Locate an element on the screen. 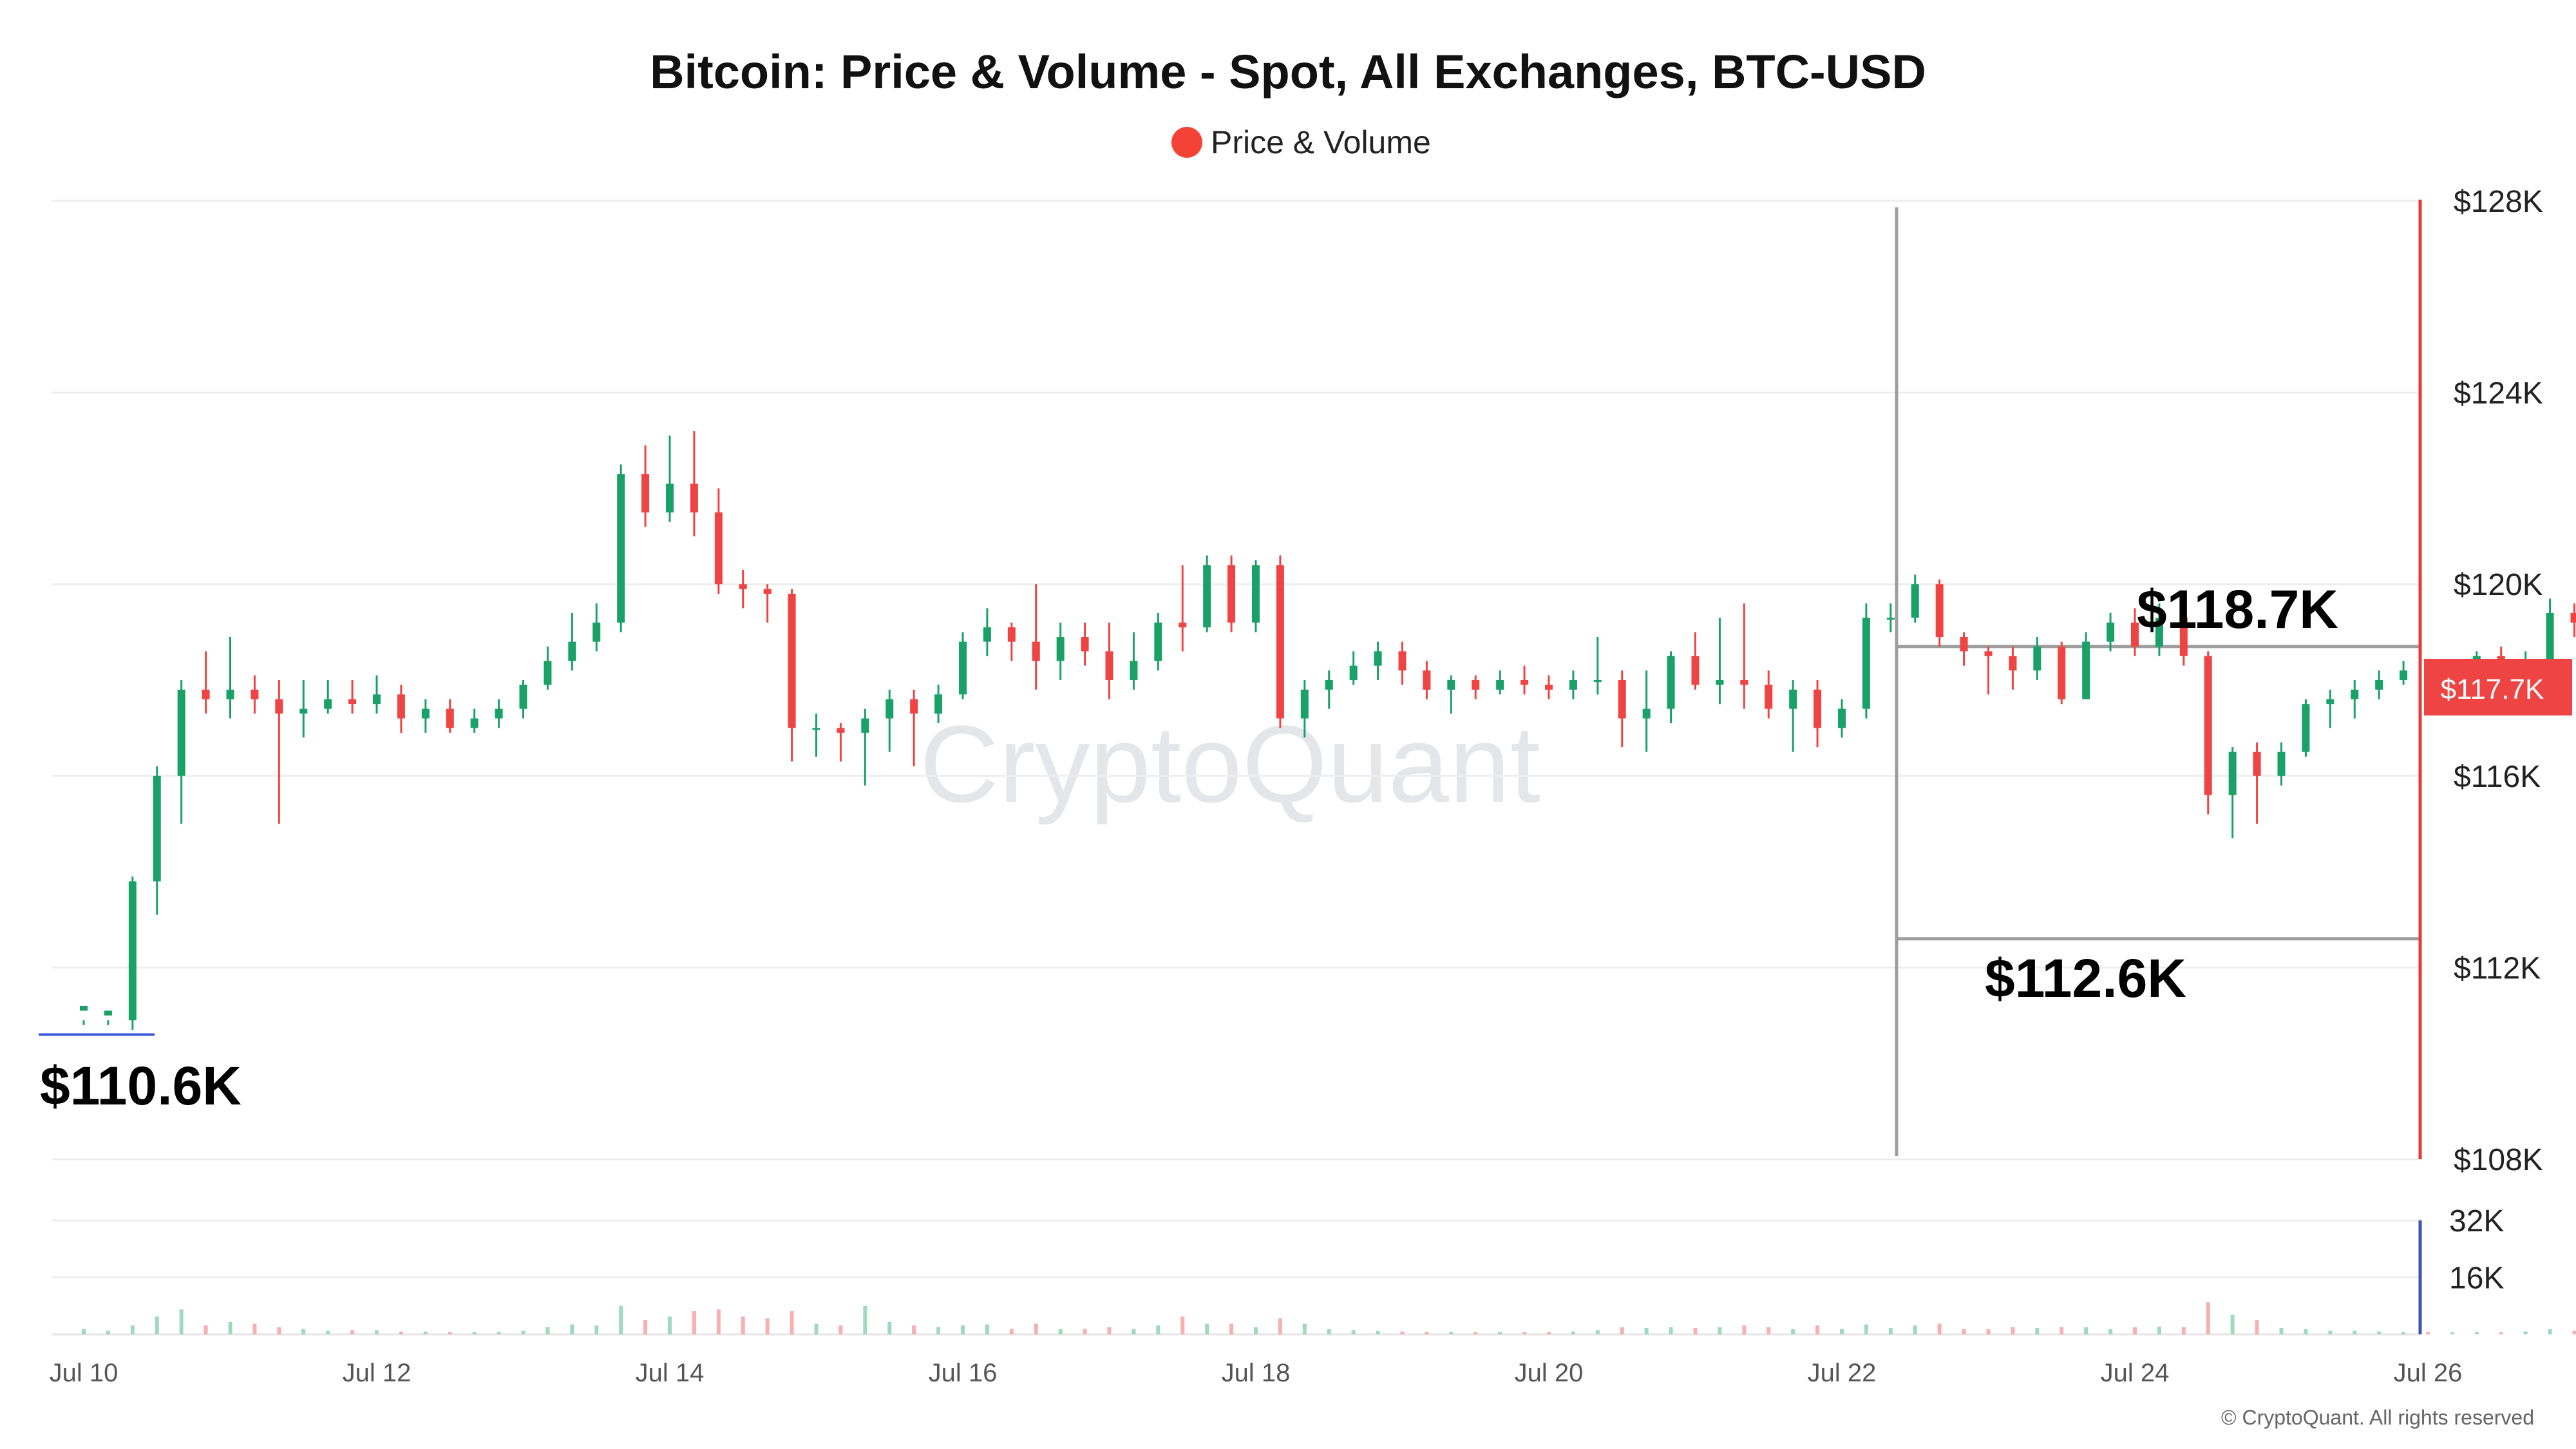  price-tick-label: $112K is located at coordinates (2497, 968).